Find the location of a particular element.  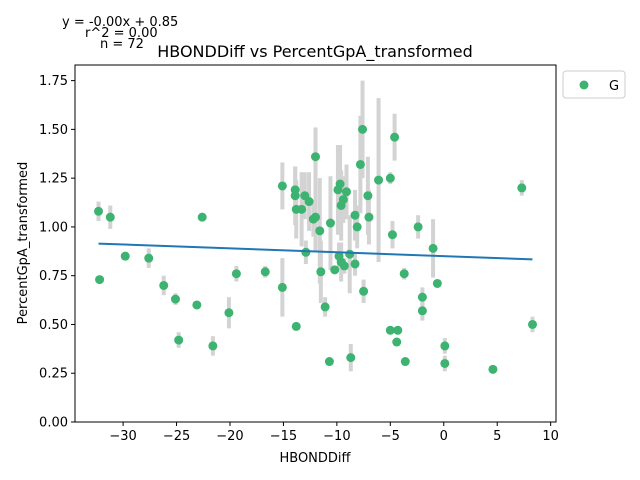

y-axis-label: PercentGpA_transformed is located at coordinates (23, 243).